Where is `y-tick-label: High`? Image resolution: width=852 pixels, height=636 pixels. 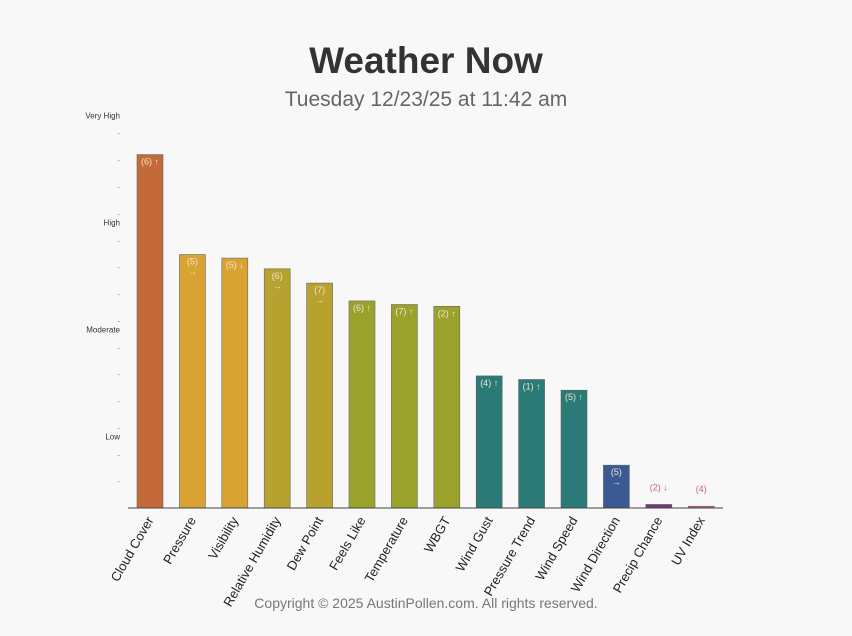
y-tick-label: High is located at coordinates (112, 222).